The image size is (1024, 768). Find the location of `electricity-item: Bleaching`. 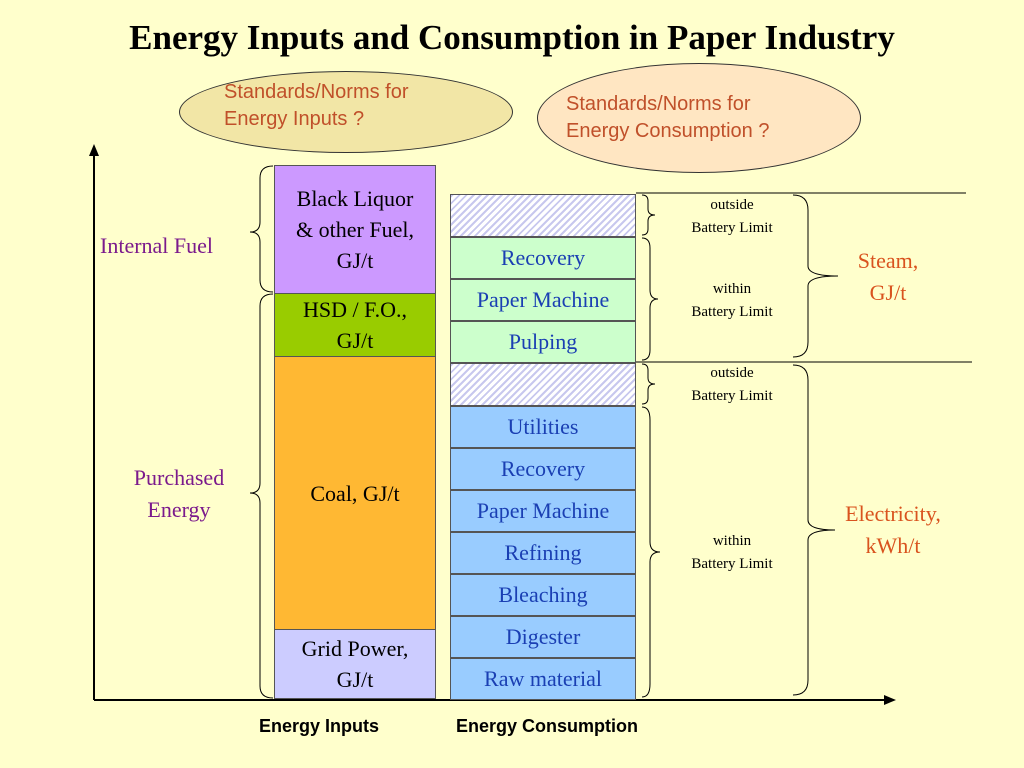

electricity-item: Bleaching is located at coordinates (543, 595).